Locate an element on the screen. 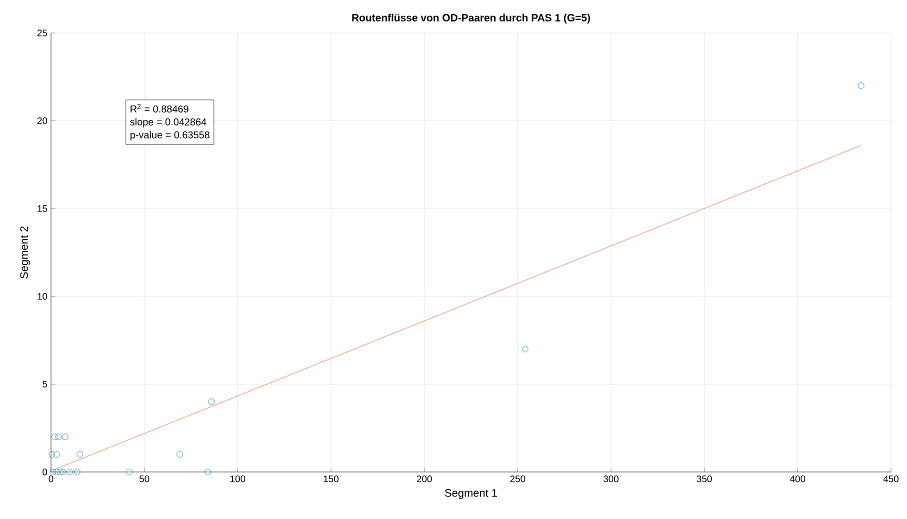 The image size is (907, 519). y-tick-label: 15 is located at coordinates (43, 208).